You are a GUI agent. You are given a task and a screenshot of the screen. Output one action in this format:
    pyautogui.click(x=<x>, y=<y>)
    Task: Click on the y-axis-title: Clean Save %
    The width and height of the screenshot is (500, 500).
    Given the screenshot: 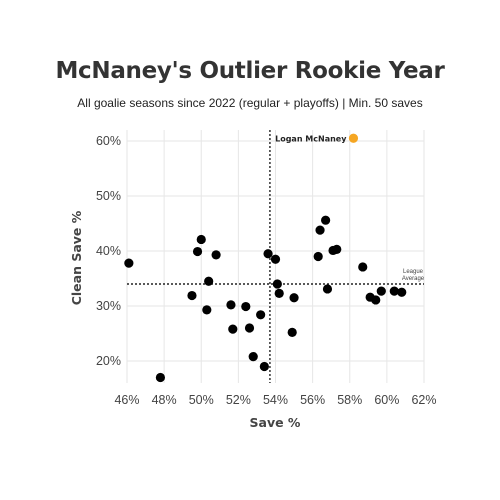 What is the action you would take?
    pyautogui.click(x=76, y=257)
    